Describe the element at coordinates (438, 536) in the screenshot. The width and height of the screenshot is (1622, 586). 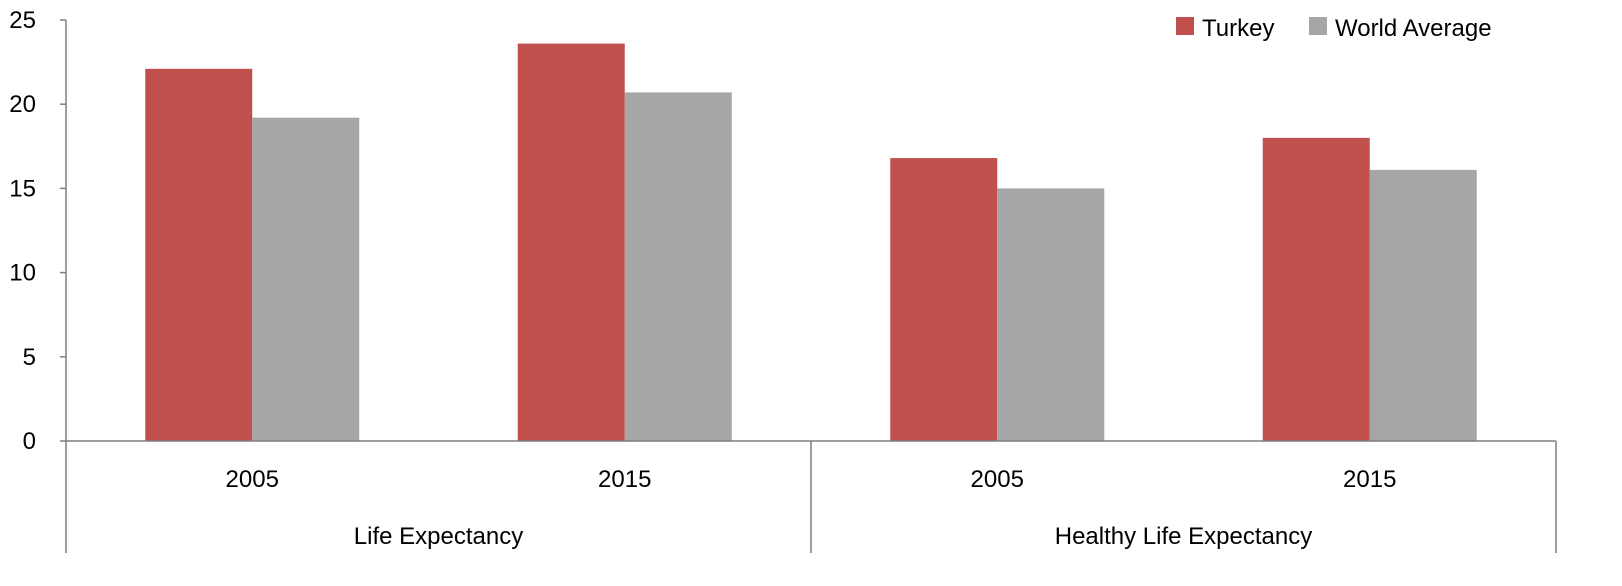
I see `x-group-label: Life Expectancy` at that location.